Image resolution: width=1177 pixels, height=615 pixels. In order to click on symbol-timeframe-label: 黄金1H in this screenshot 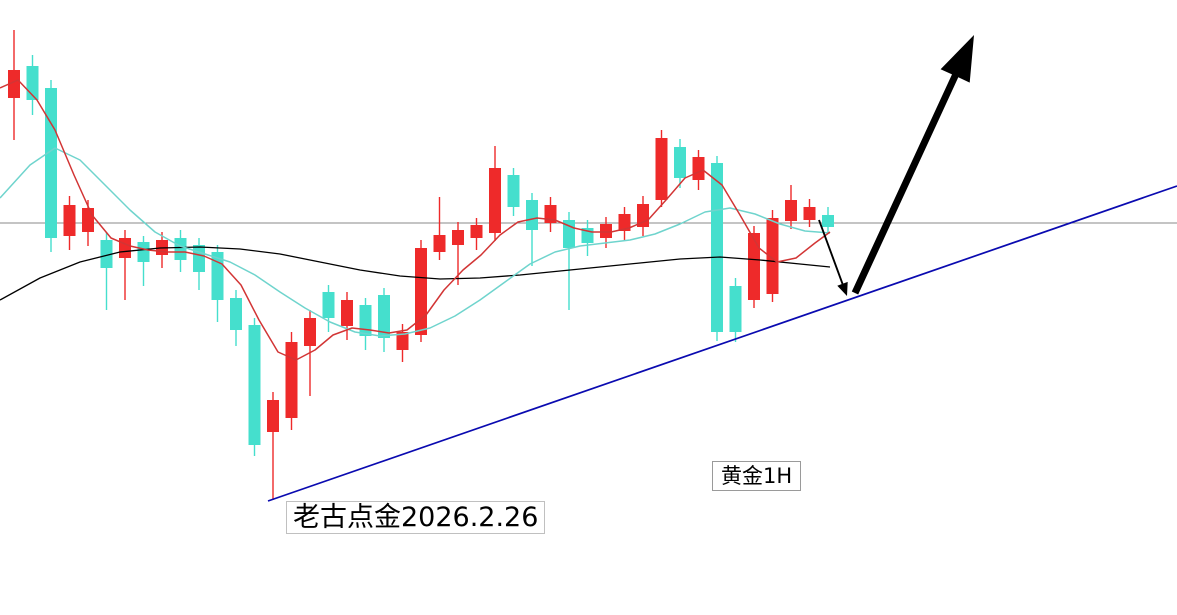, I will do `click(757, 476)`.